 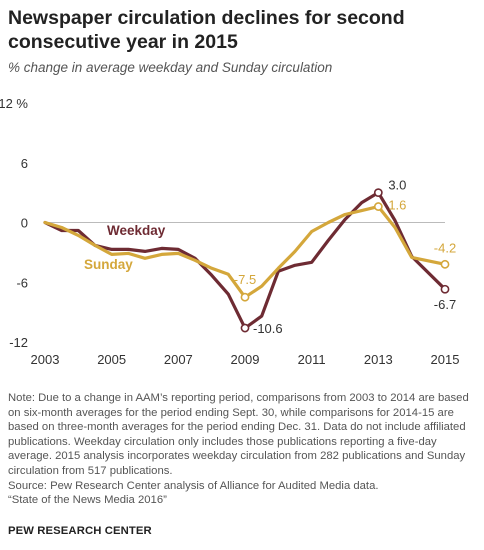 What do you see at coordinates (445, 247) in the screenshot?
I see `data-label-sunday: -4.2` at bounding box center [445, 247].